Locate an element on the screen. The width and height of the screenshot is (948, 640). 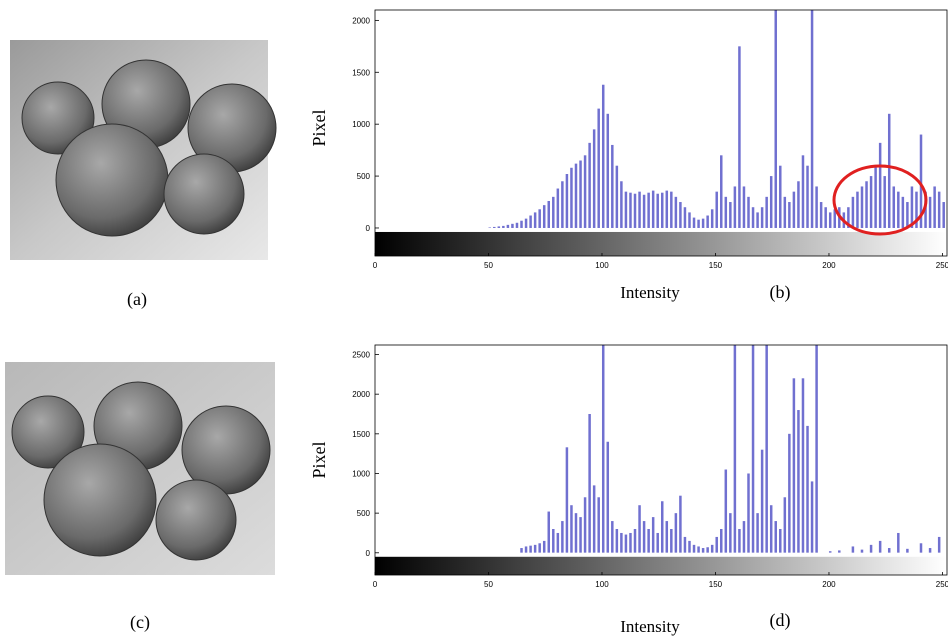
photo-a is located at coordinates (143, 150).